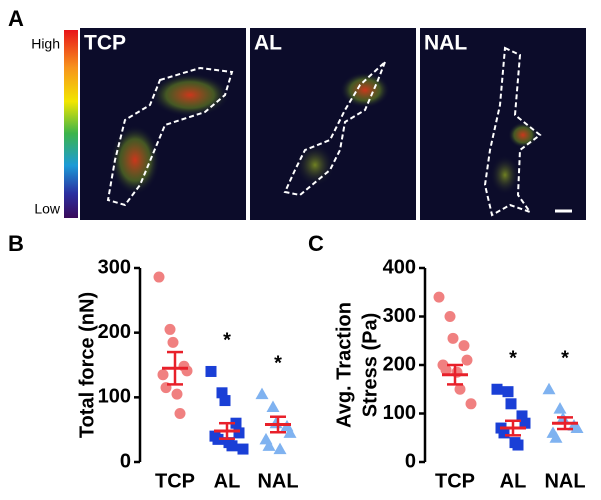  I want to click on image-label: AL, so click(268, 43).